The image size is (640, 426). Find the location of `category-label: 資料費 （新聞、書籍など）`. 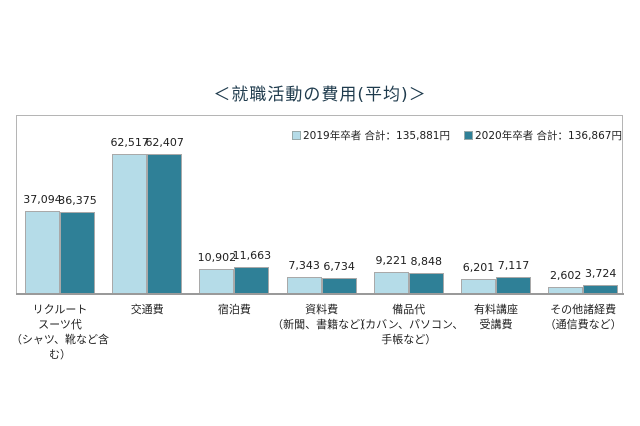

category-label: 資料費 （新聞、書籍など） is located at coordinates (322, 317).